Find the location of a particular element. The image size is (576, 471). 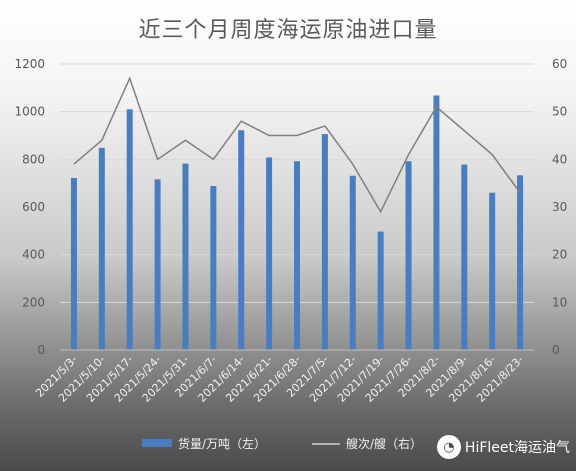

watermark: ◔ HiFleet海运油气 is located at coordinates (503, 447).